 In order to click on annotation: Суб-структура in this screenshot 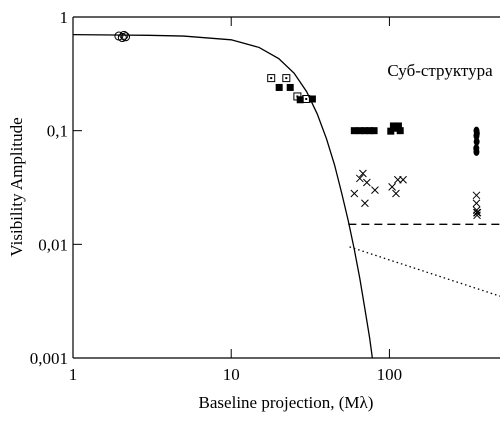, I will do `click(440, 70)`.